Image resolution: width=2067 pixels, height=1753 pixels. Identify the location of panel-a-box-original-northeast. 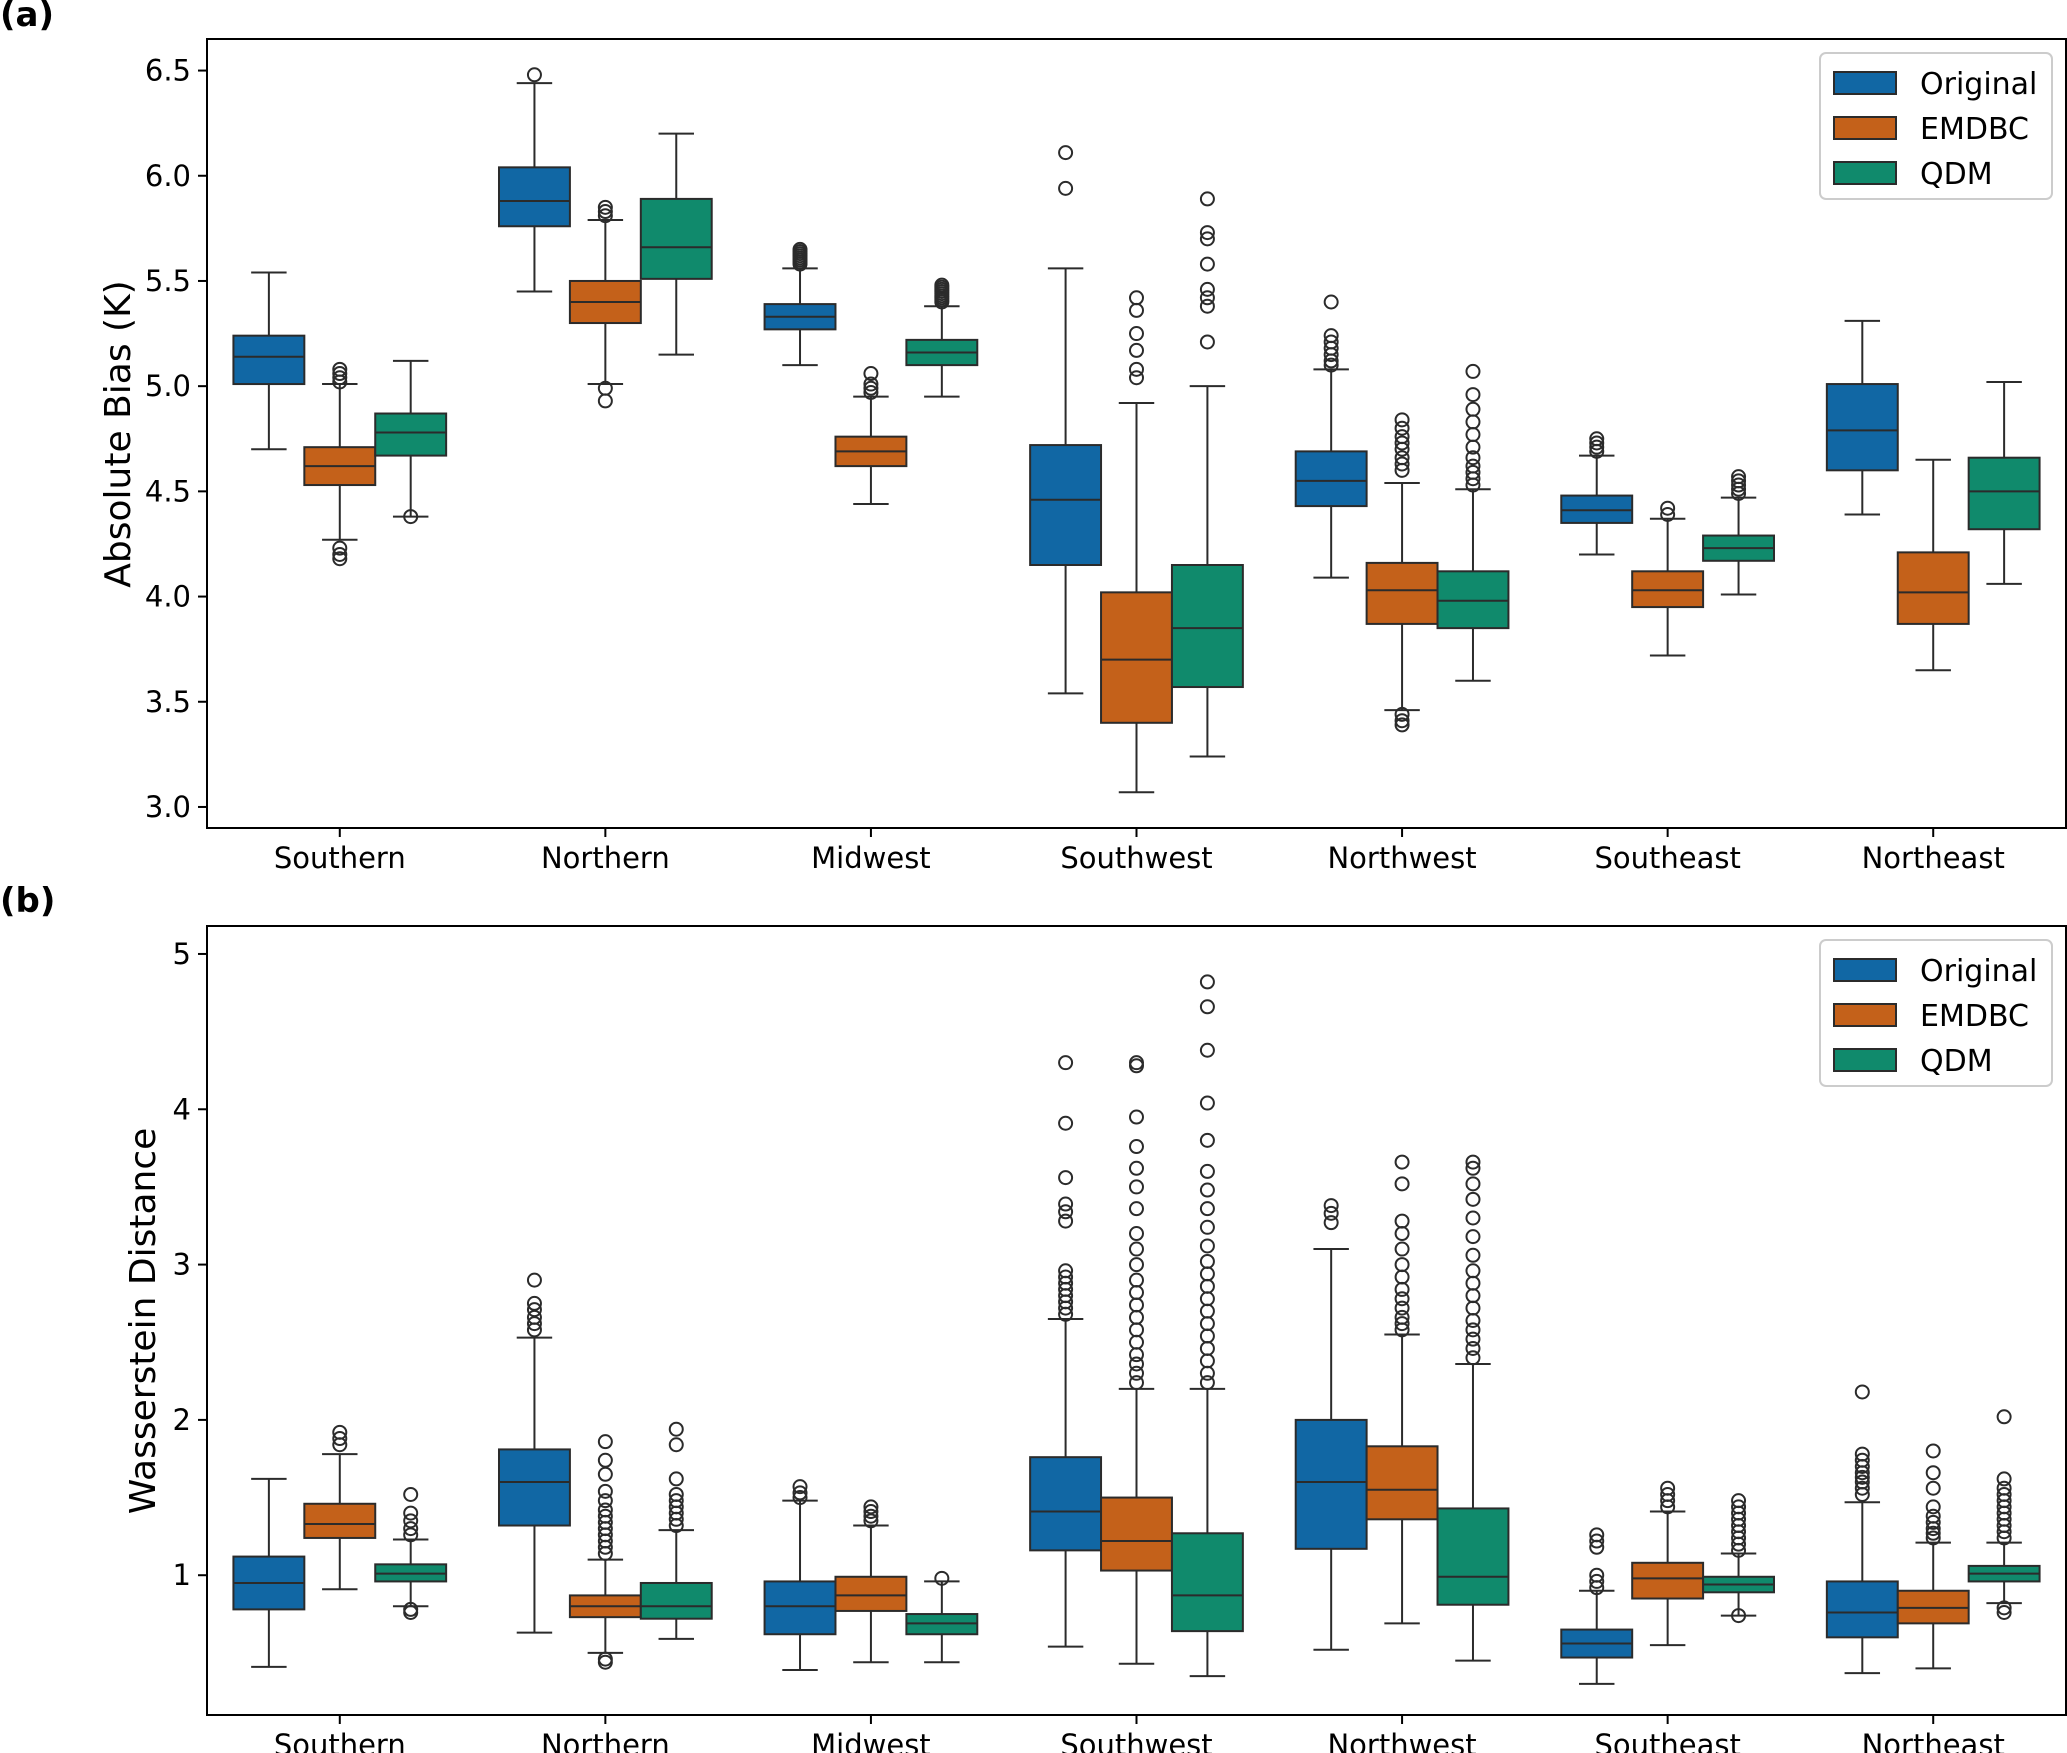
(1862, 417).